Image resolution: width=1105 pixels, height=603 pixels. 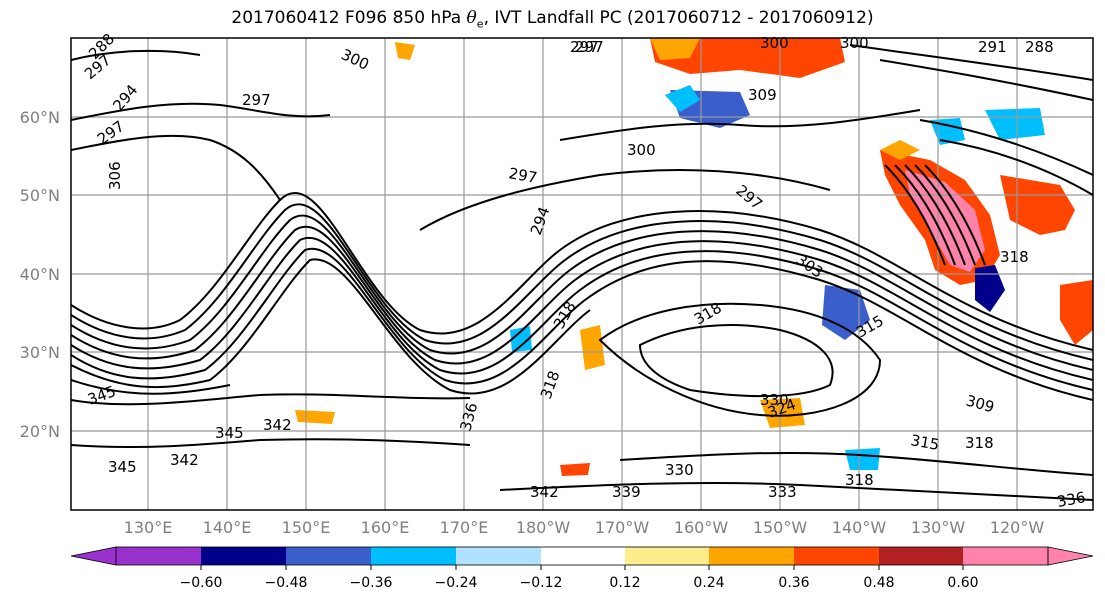 What do you see at coordinates (40, 352) in the screenshot?
I see `lat-label-30n: 30°N` at bounding box center [40, 352].